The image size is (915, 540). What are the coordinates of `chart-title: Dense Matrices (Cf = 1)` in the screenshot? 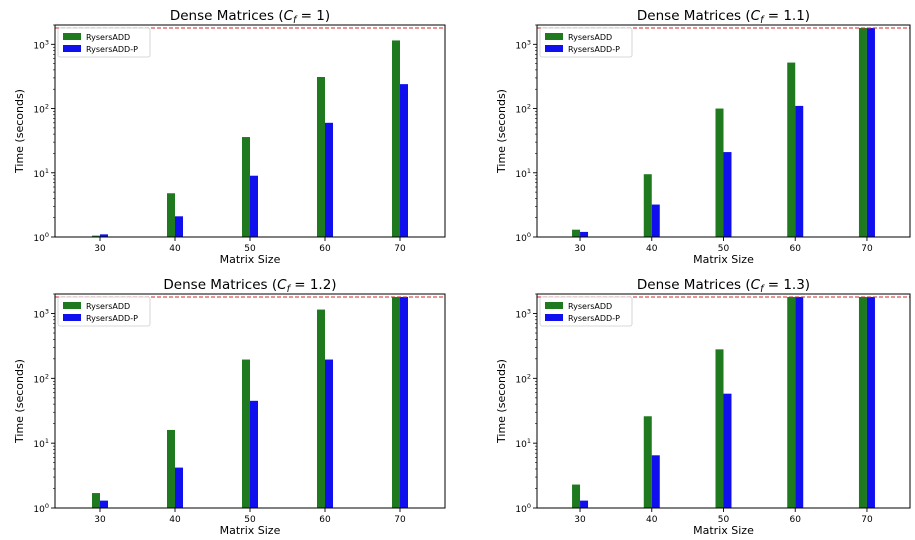 It's located at (250, 17).